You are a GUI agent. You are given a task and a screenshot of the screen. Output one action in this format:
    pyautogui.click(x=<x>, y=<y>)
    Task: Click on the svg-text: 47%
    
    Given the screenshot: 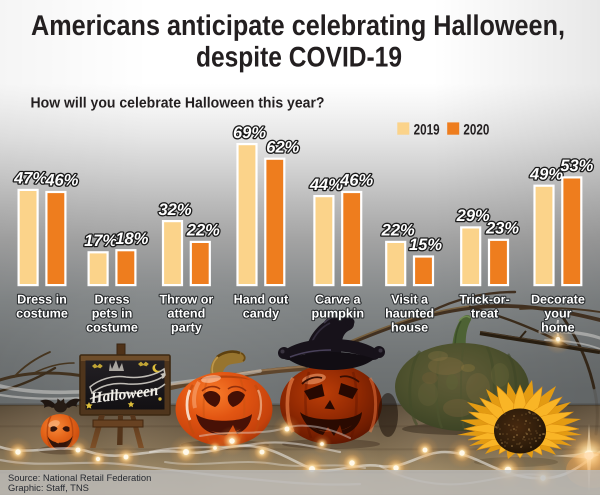 What is the action you would take?
    pyautogui.click(x=30, y=179)
    